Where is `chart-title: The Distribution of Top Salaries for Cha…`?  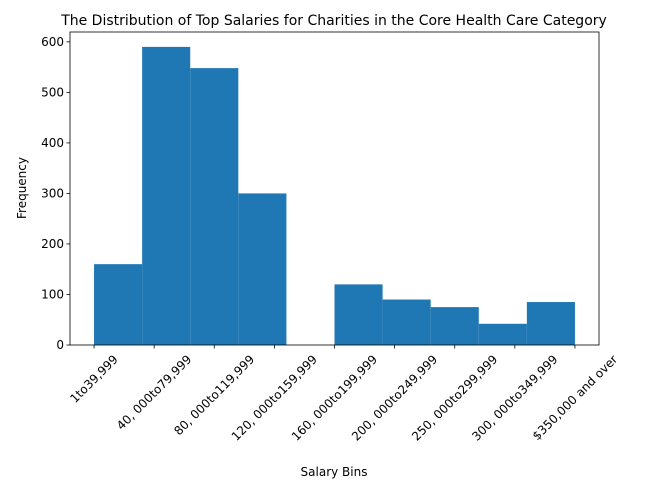
chart-title: The Distribution of Top Salaries for Cha… is located at coordinates (333, 21).